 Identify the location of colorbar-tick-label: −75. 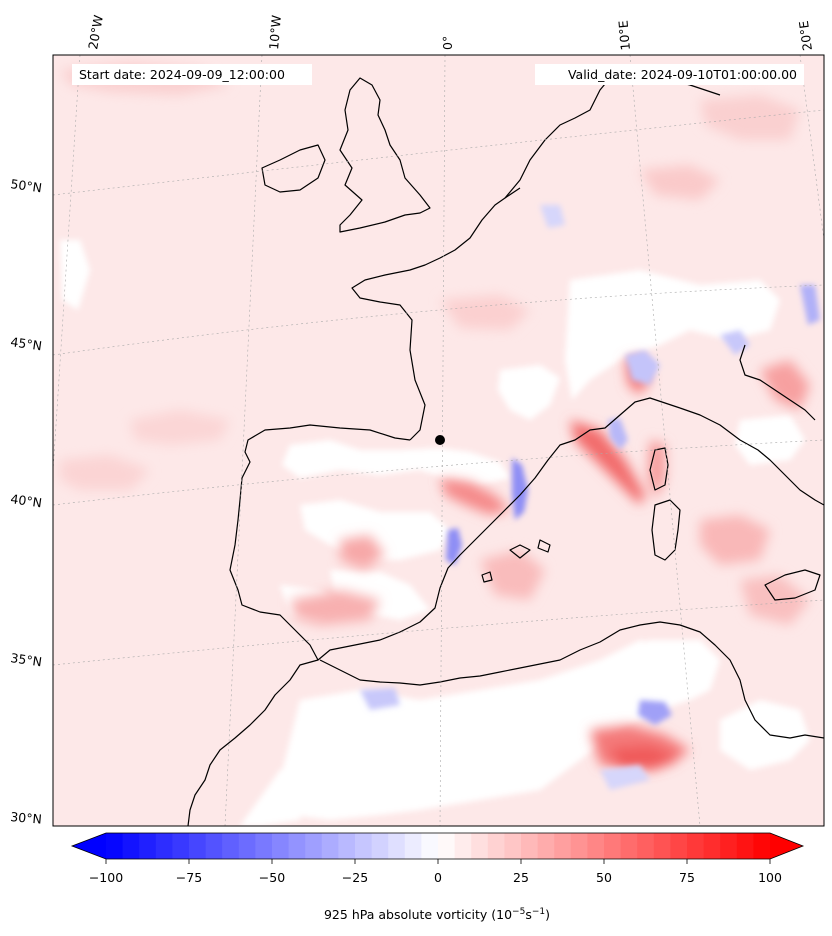
(189, 877).